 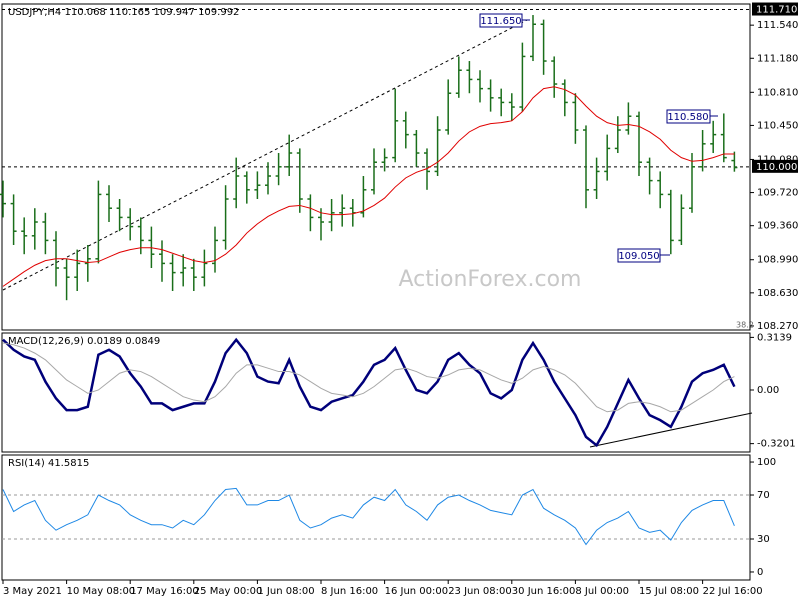 I want to click on panel-title: RSI(14) 41.5815, so click(x=48, y=463).